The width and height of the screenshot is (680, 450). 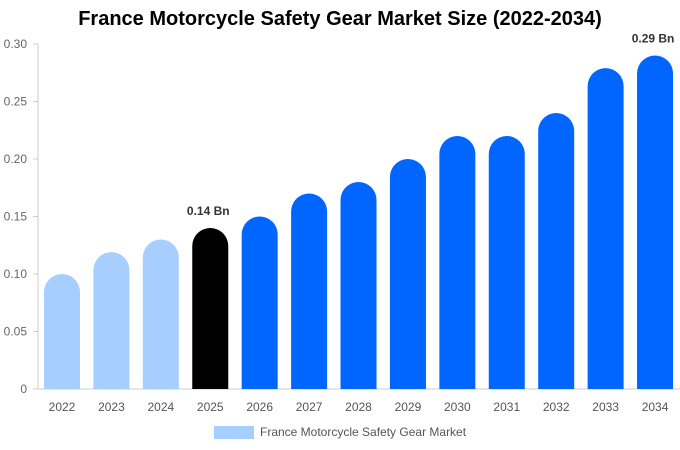 What do you see at coordinates (62, 407) in the screenshot?
I see `x-tick-label: 2022` at bounding box center [62, 407].